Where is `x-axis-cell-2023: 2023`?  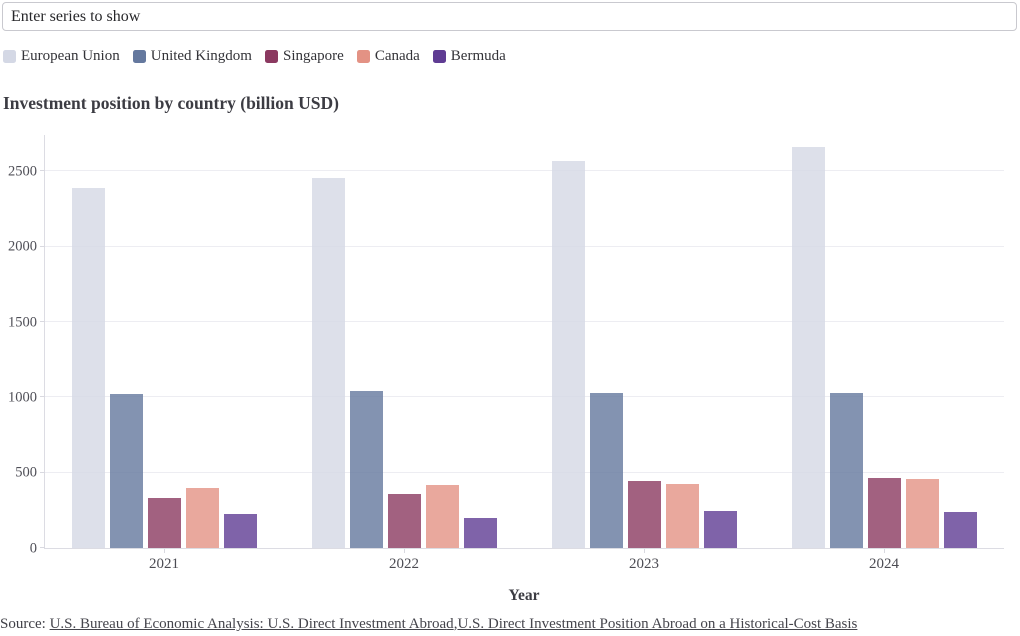
x-axis-cell-2023: 2023 is located at coordinates (644, 561).